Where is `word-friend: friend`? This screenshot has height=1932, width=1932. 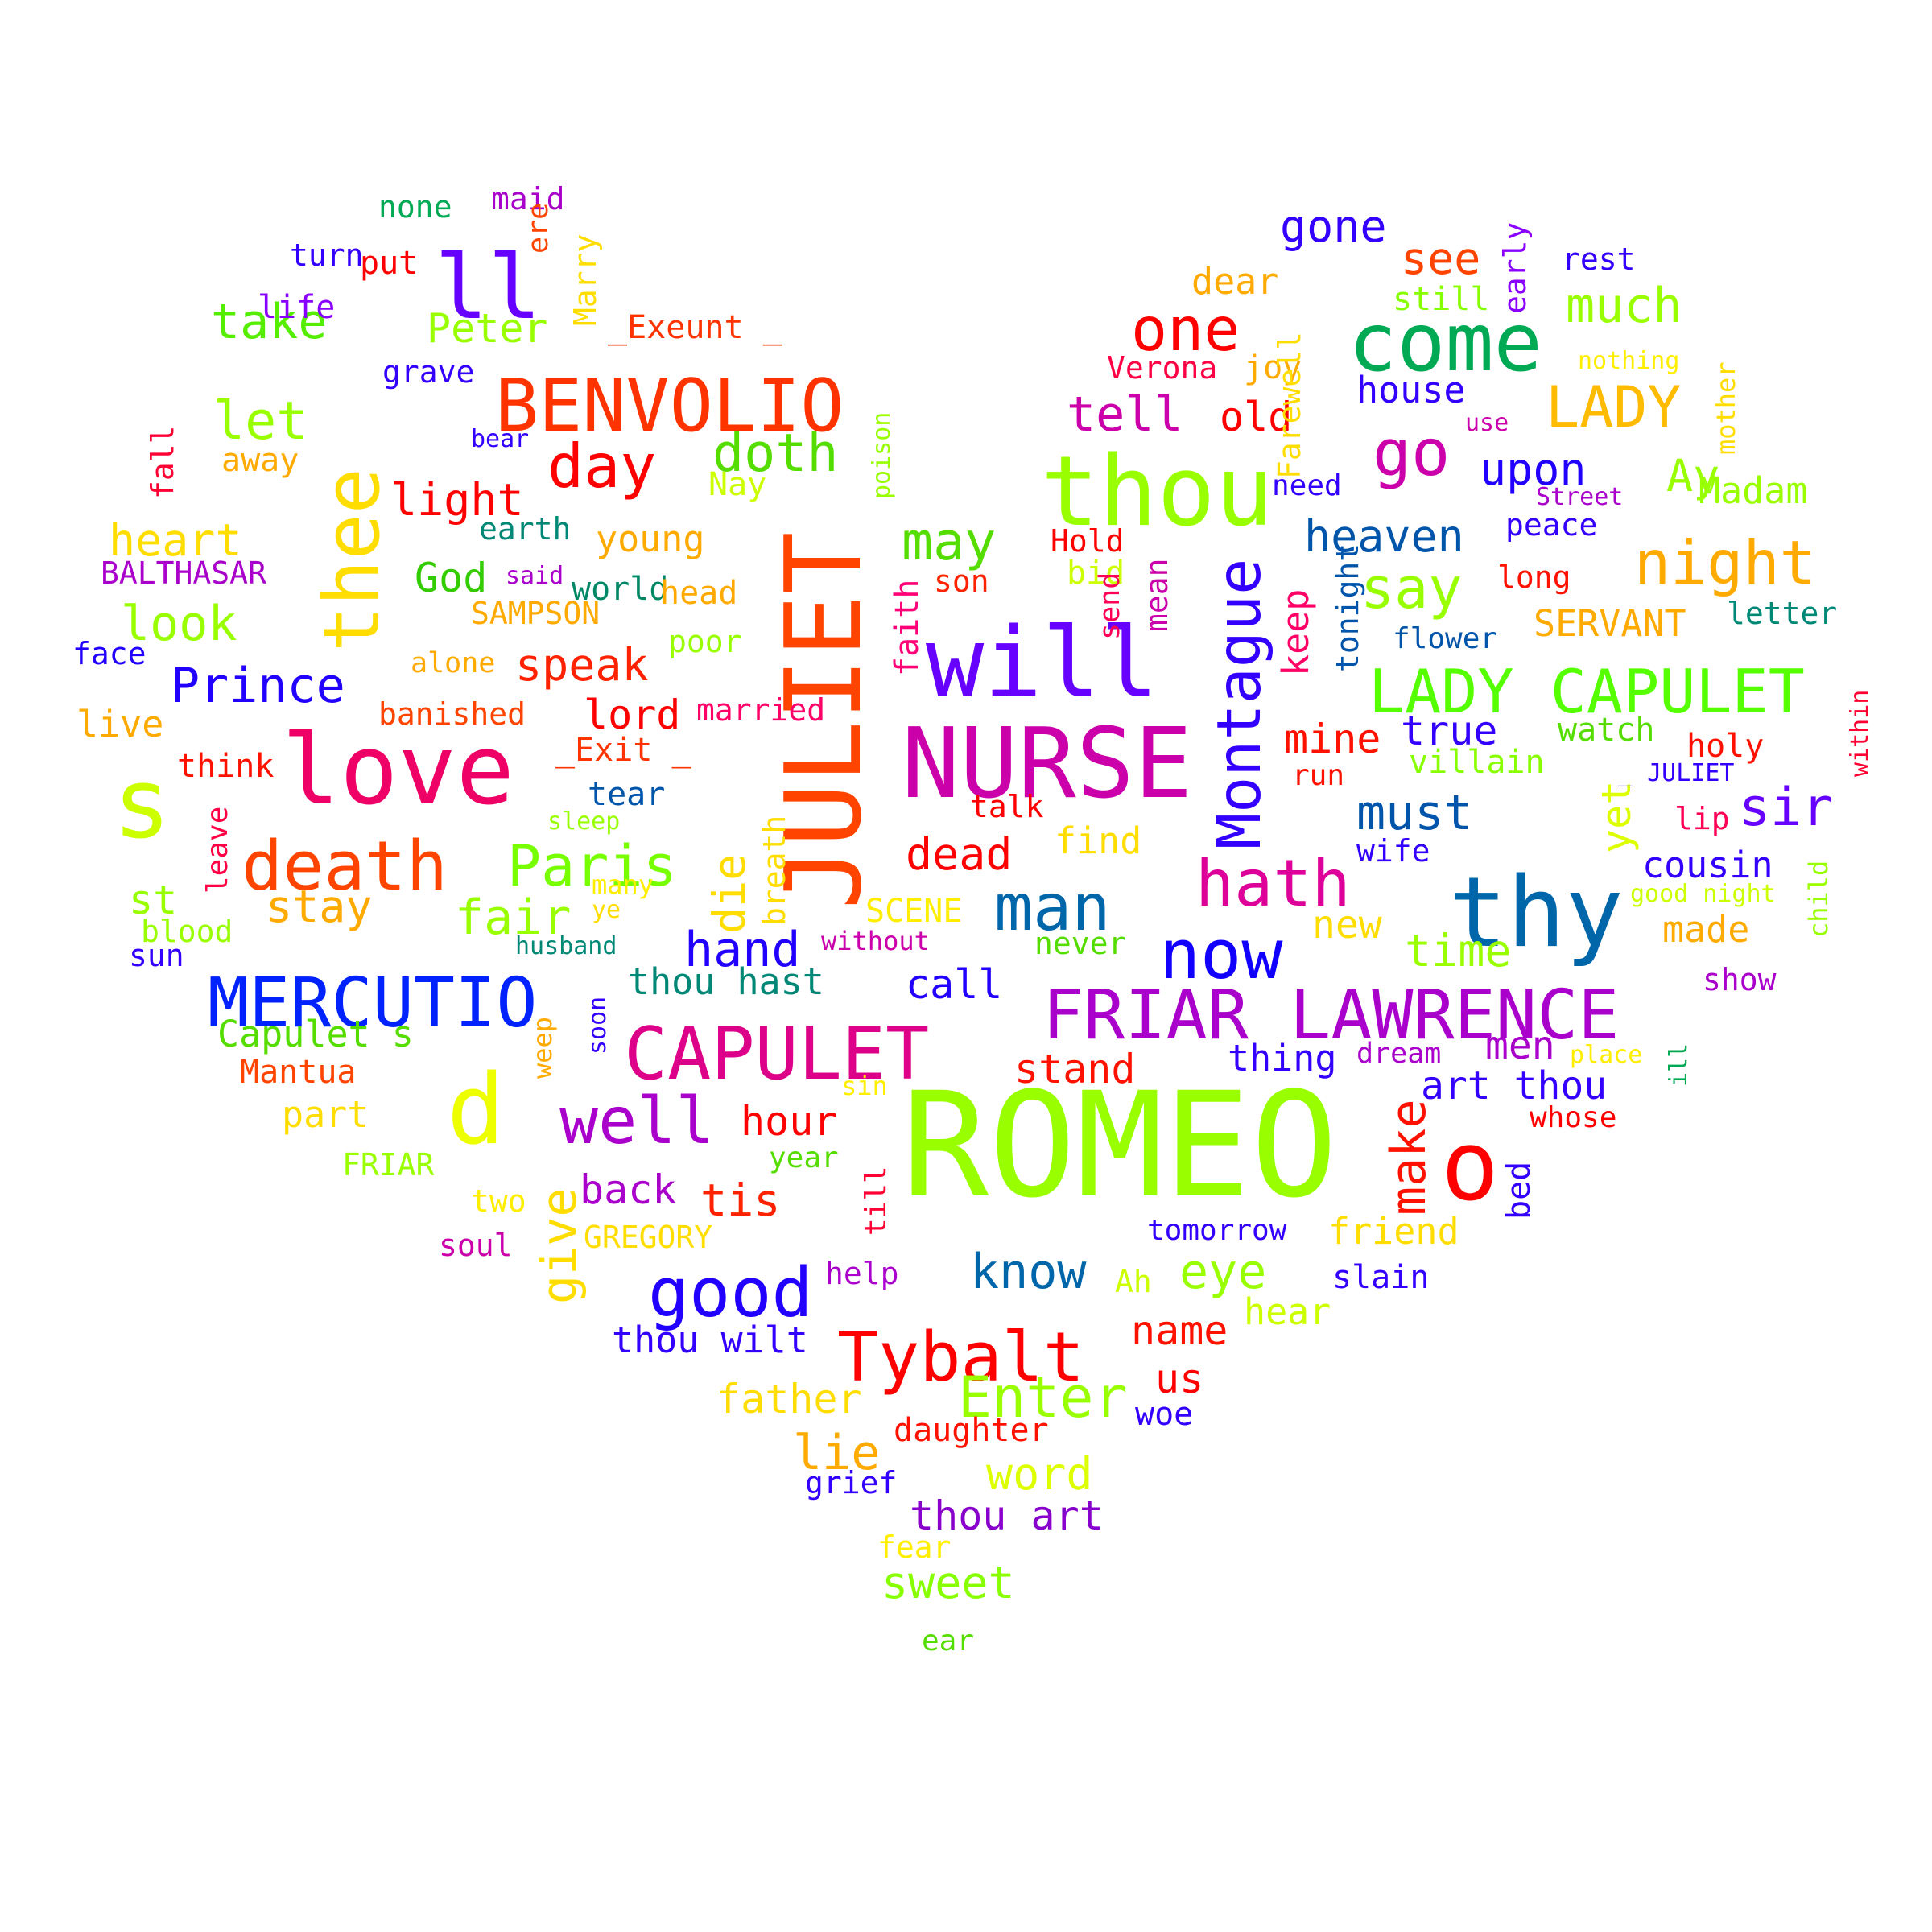
word-friend: friend is located at coordinates (1393, 1231).